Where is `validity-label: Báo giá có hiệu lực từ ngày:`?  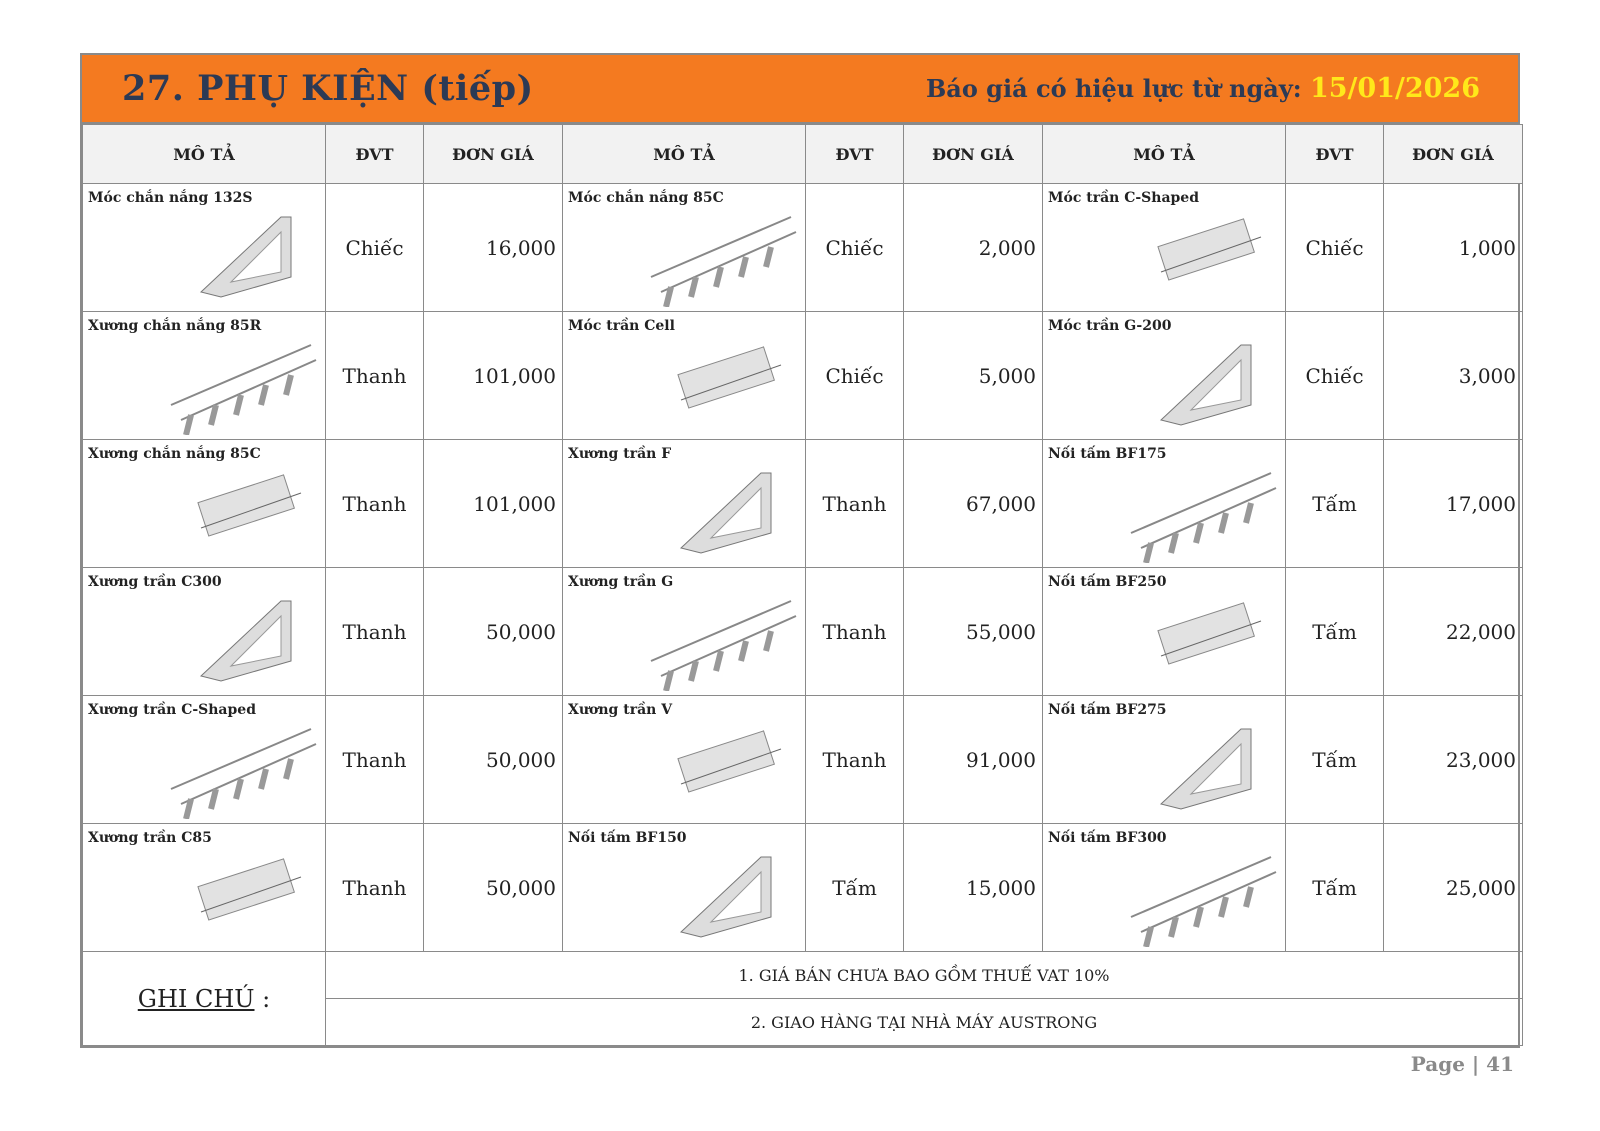
validity-label: Báo giá có hiệu lực từ ngày: is located at coordinates (1113, 88).